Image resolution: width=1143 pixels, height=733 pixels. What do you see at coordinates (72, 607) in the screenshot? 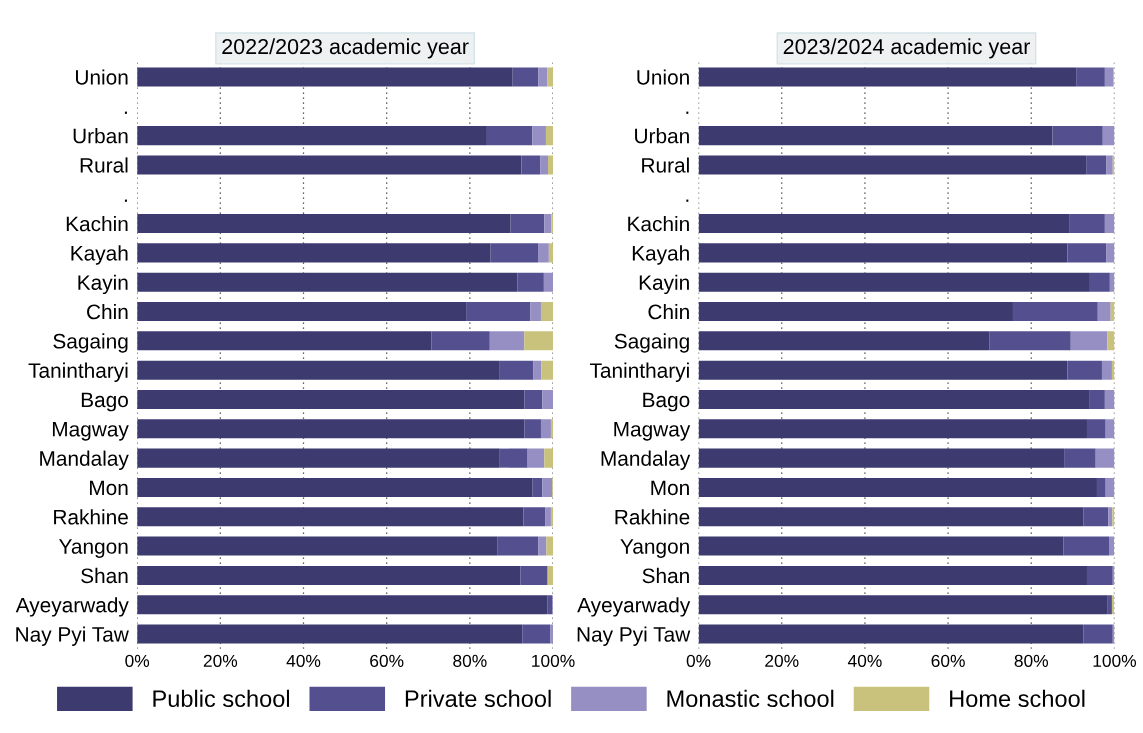
I see `y-tick-label: Ayeyarwady` at bounding box center [72, 607].